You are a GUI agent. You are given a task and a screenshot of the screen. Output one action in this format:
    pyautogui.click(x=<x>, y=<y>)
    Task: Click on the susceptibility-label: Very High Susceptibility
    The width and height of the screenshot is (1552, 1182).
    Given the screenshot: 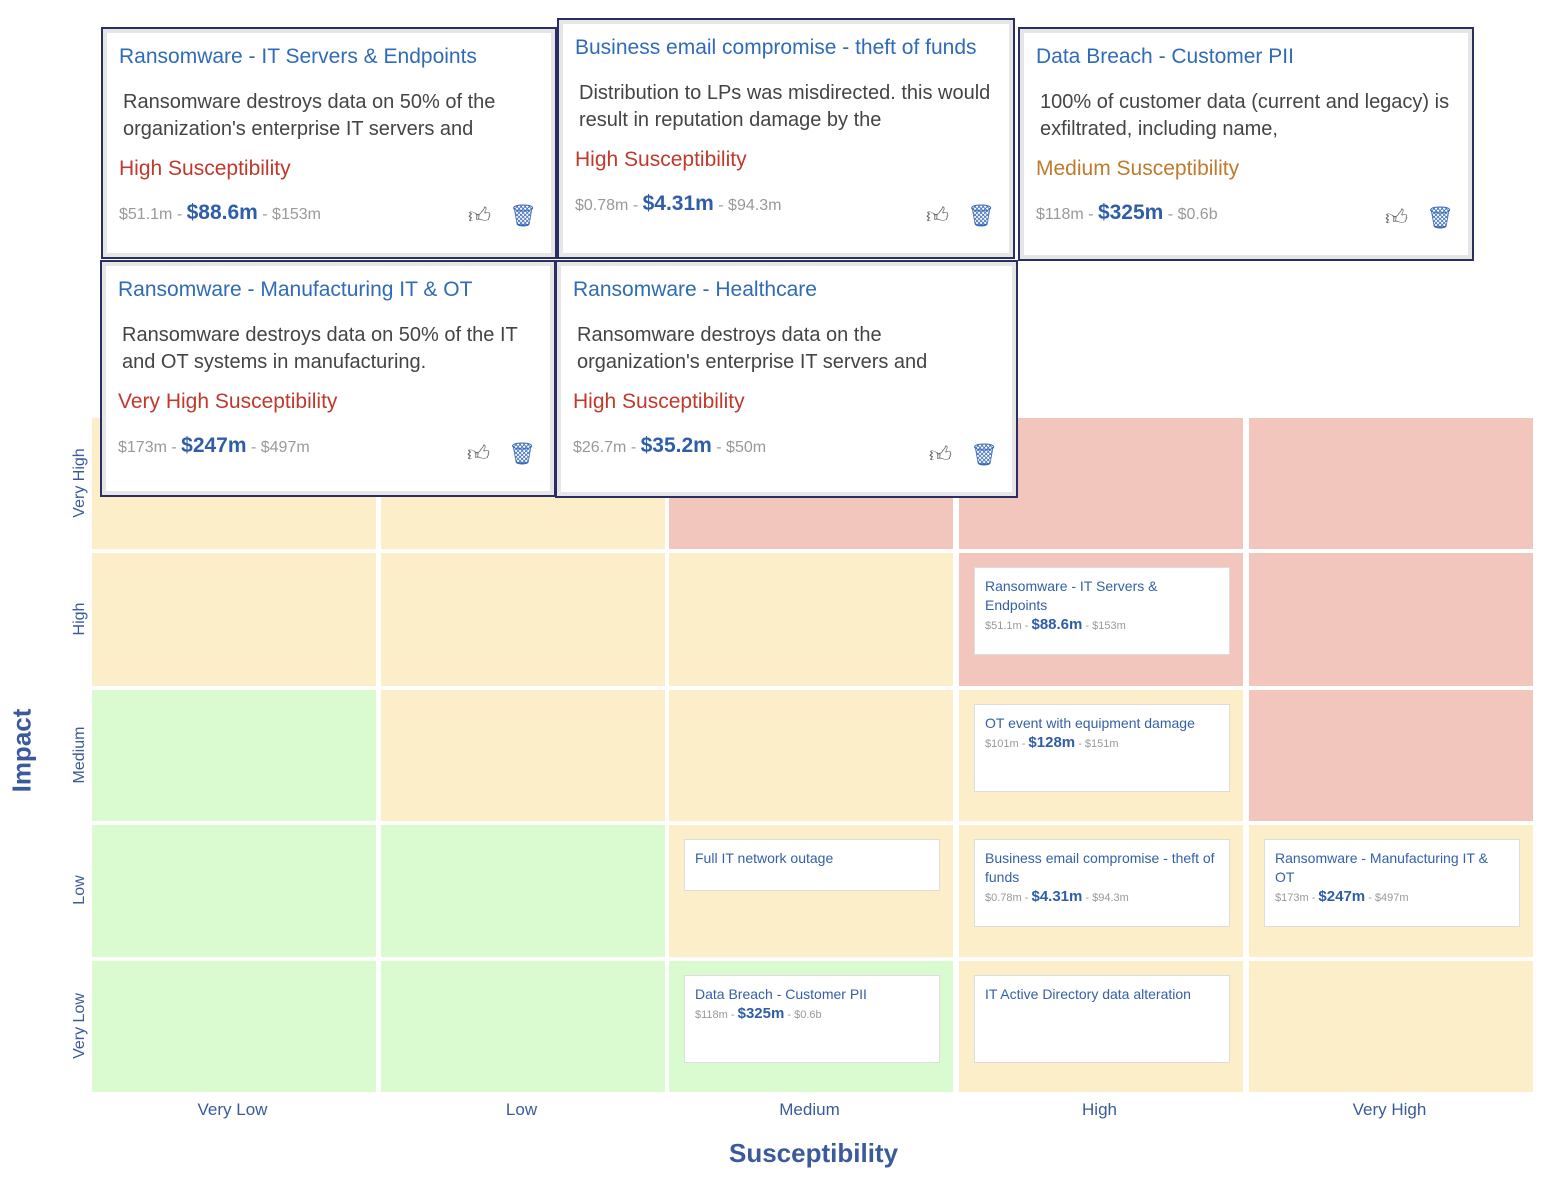 What is the action you would take?
    pyautogui.click(x=228, y=401)
    